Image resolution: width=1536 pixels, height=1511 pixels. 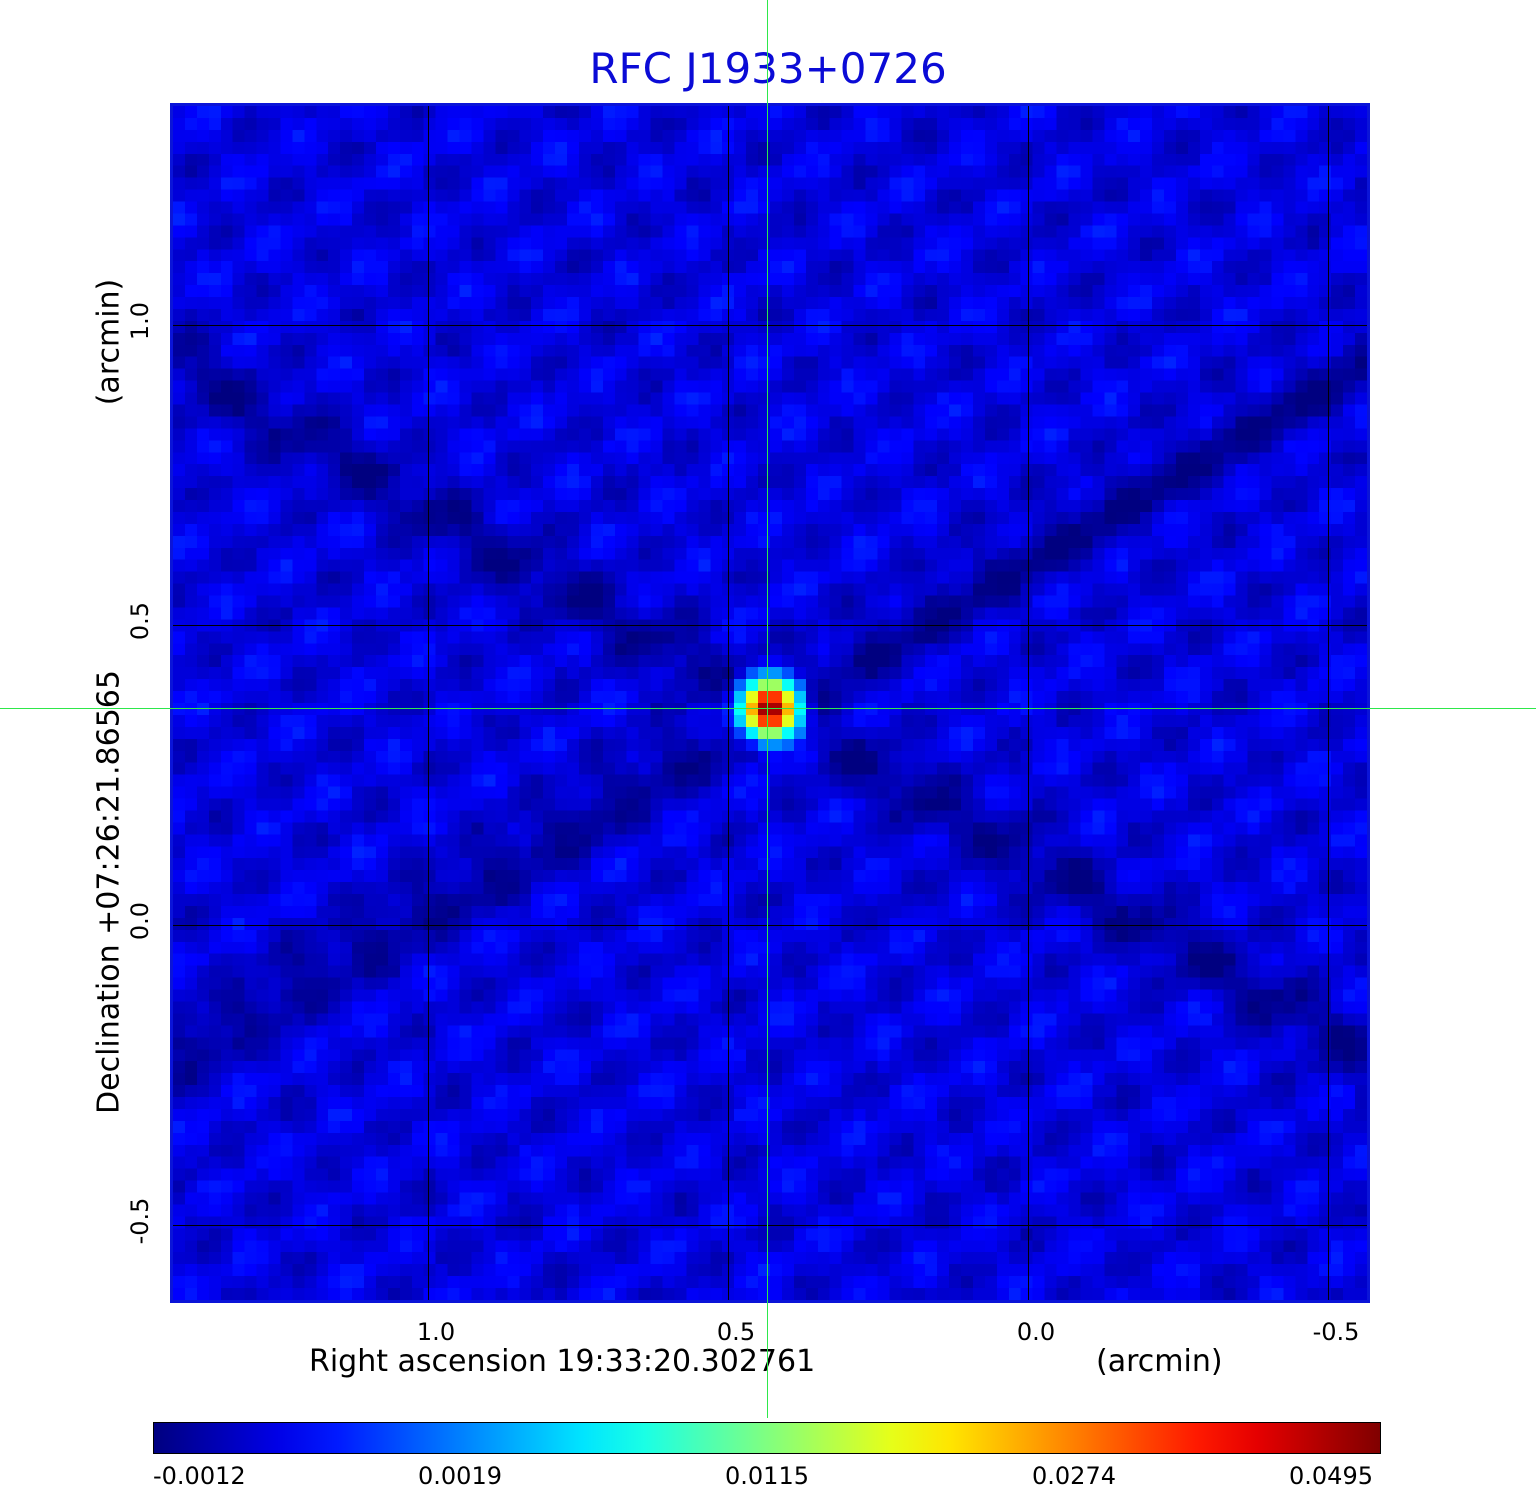 What do you see at coordinates (109, 892) in the screenshot?
I see `y-axis-label: Declination +07:26:21.86565` at bounding box center [109, 892].